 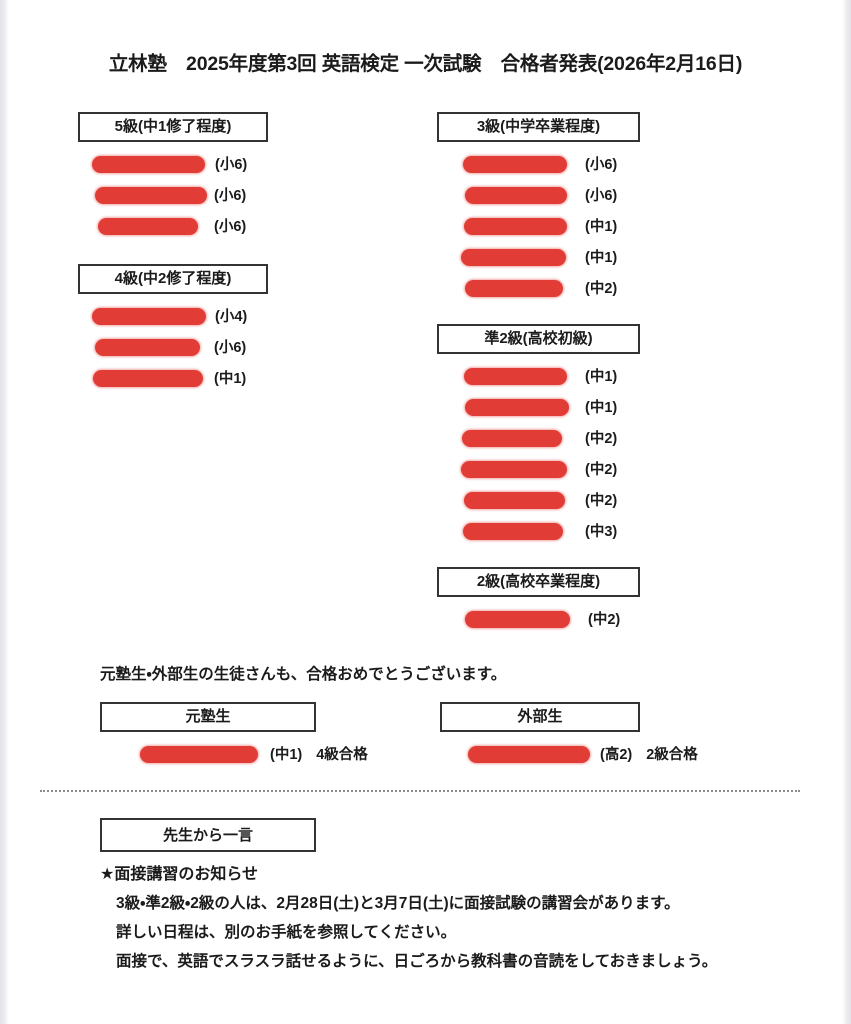 What do you see at coordinates (540, 717) in the screenshot?
I see `section-header-external-student: 外部生` at bounding box center [540, 717].